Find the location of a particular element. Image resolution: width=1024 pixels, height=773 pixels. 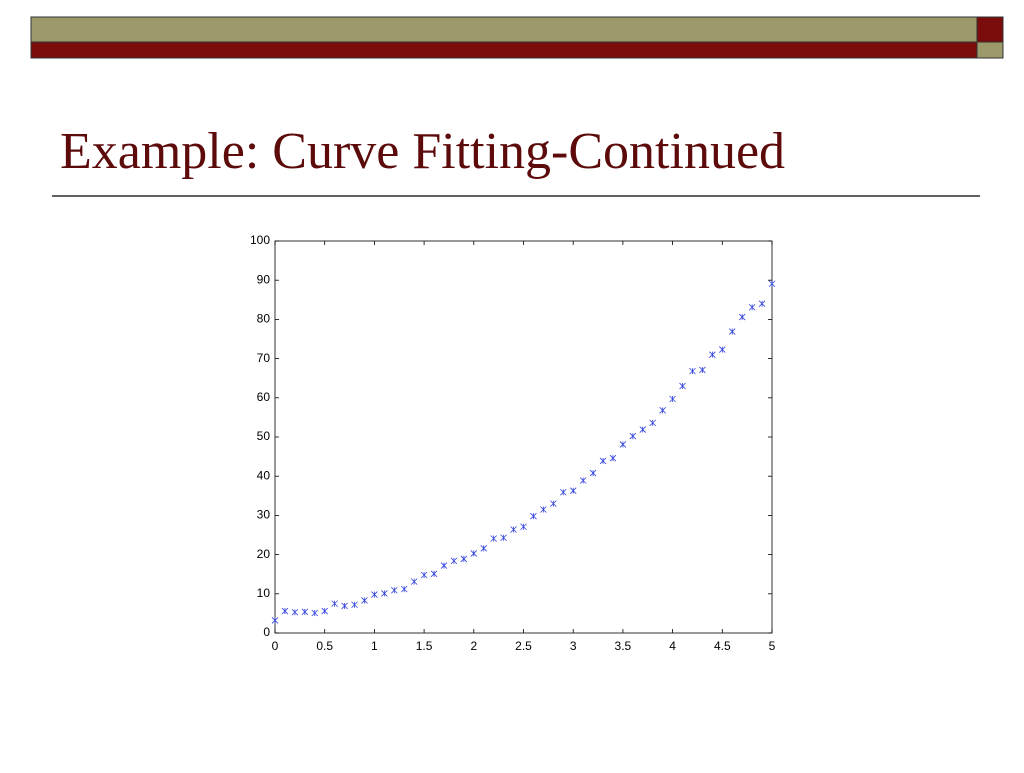

y-tick-label: 10 is located at coordinates (264, 593).